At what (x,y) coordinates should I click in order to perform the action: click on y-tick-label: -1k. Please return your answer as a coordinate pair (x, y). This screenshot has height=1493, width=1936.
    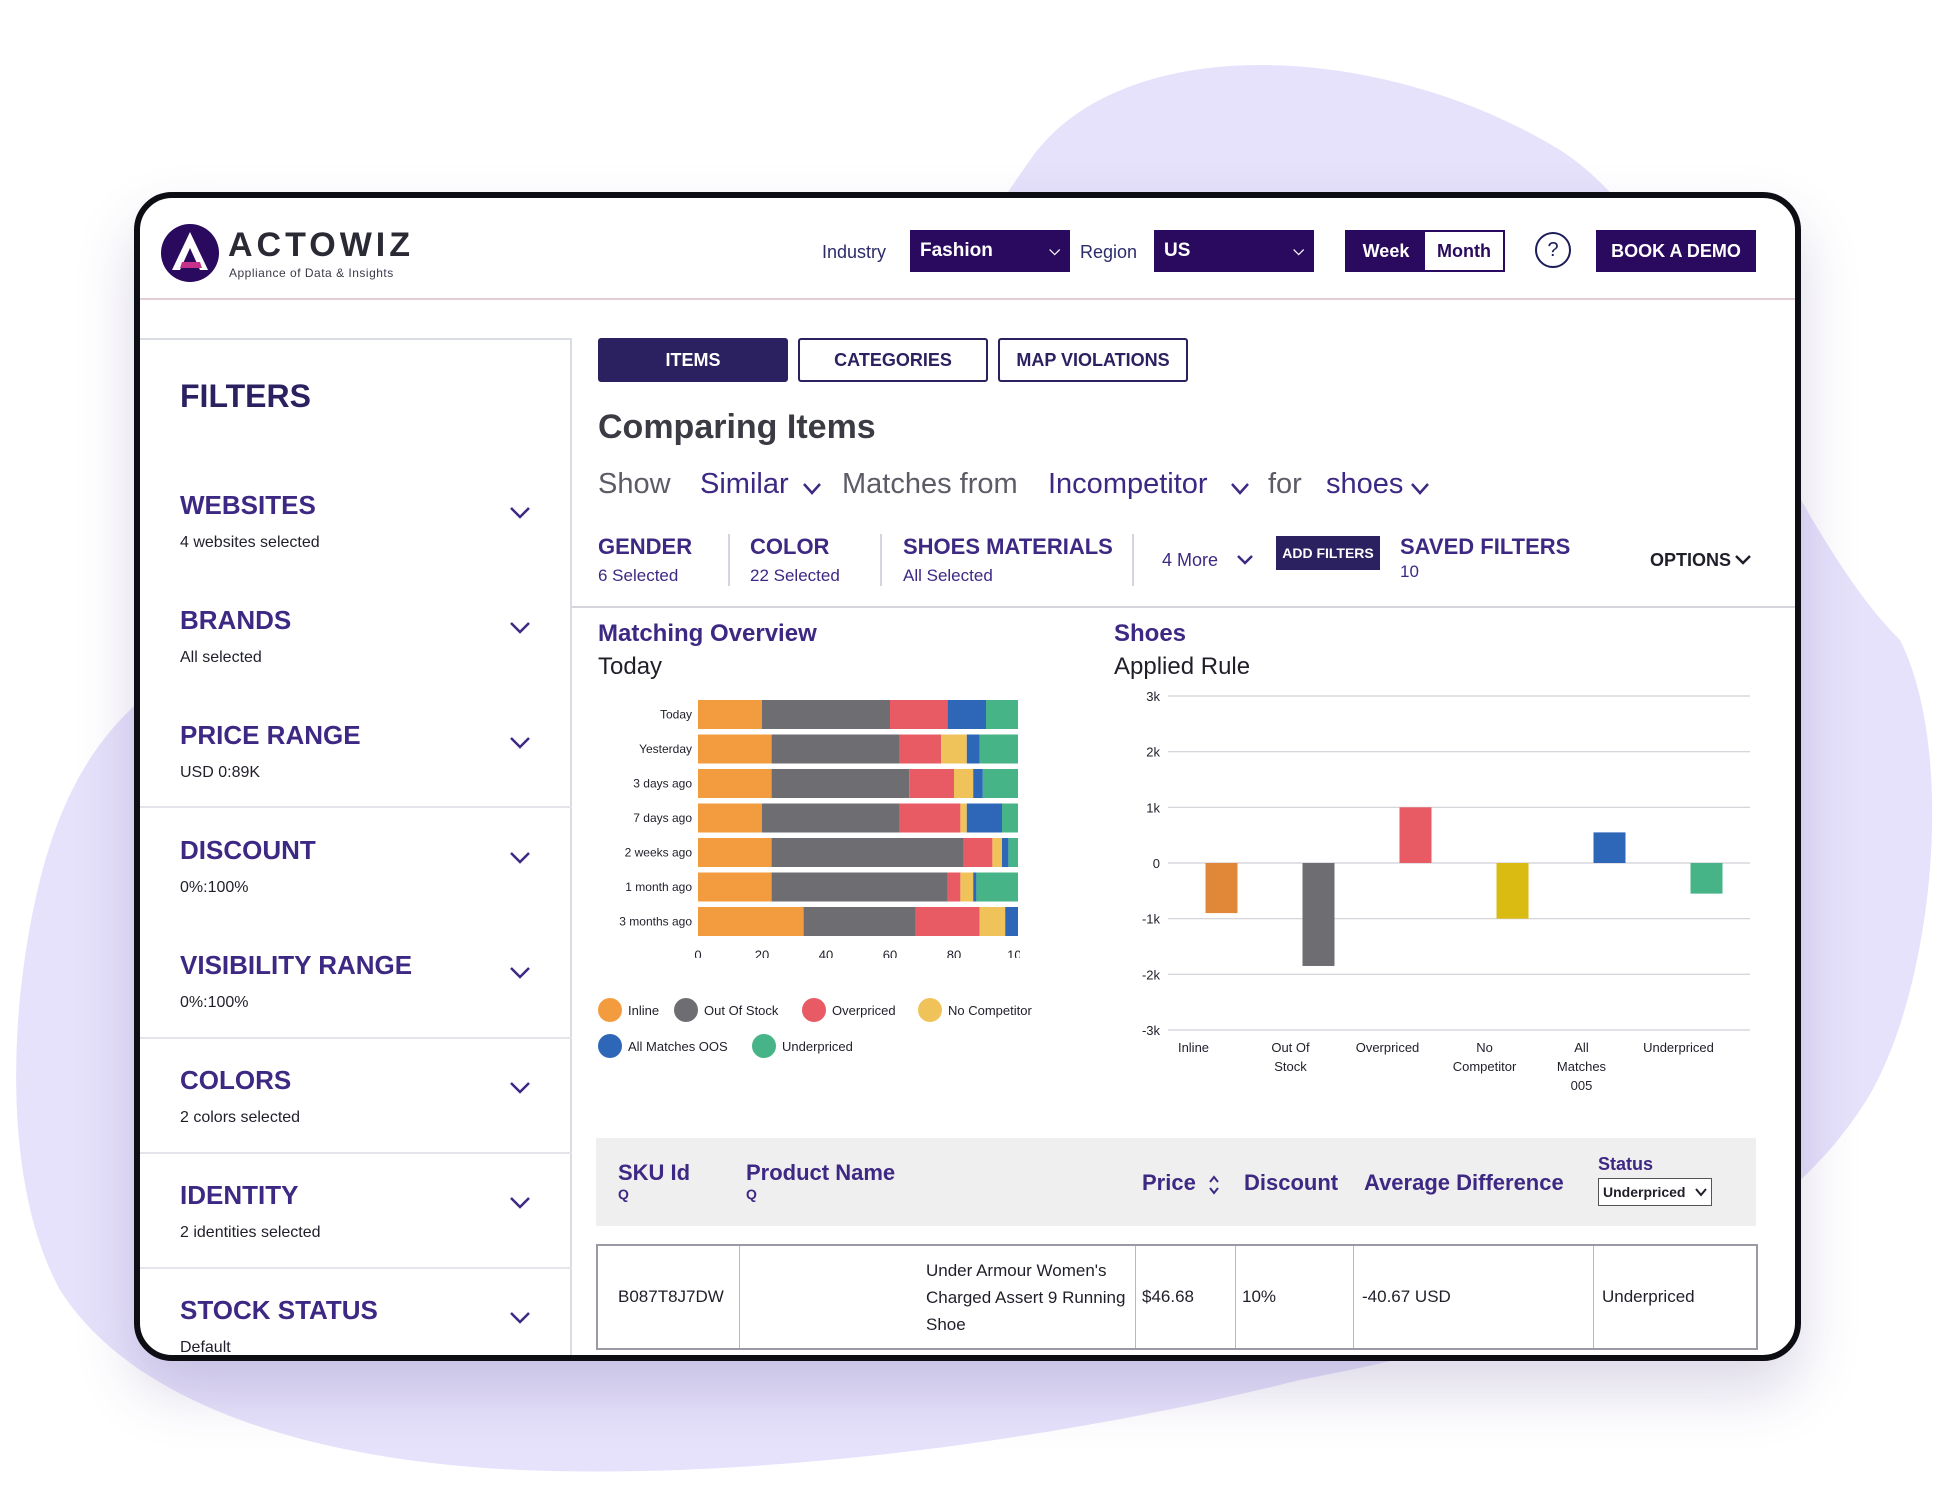
    Looking at the image, I should click on (1151, 919).